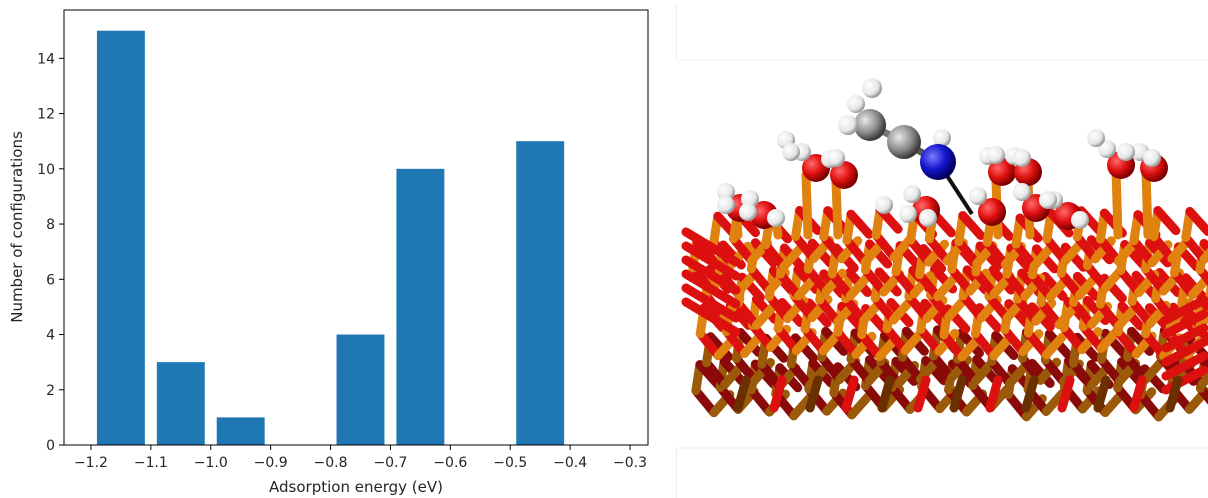 Image resolution: width=1208 pixels, height=498 pixels. I want to click on nitrogen-atom, so click(938, 162).